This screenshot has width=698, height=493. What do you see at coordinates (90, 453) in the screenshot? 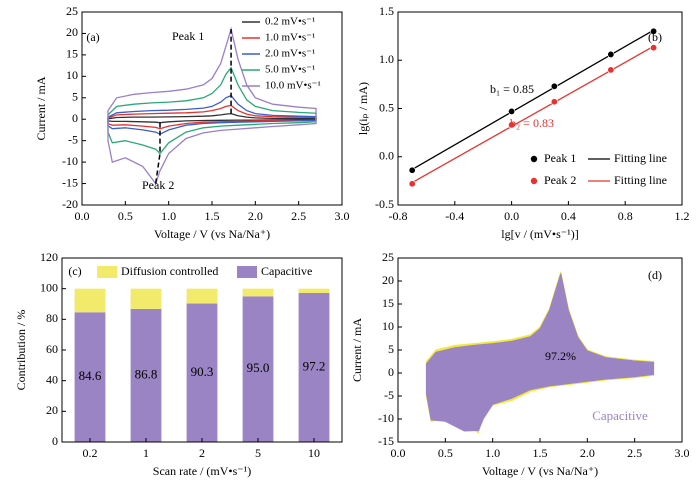
I see `x-tick-label: 0.2` at bounding box center [90, 453].